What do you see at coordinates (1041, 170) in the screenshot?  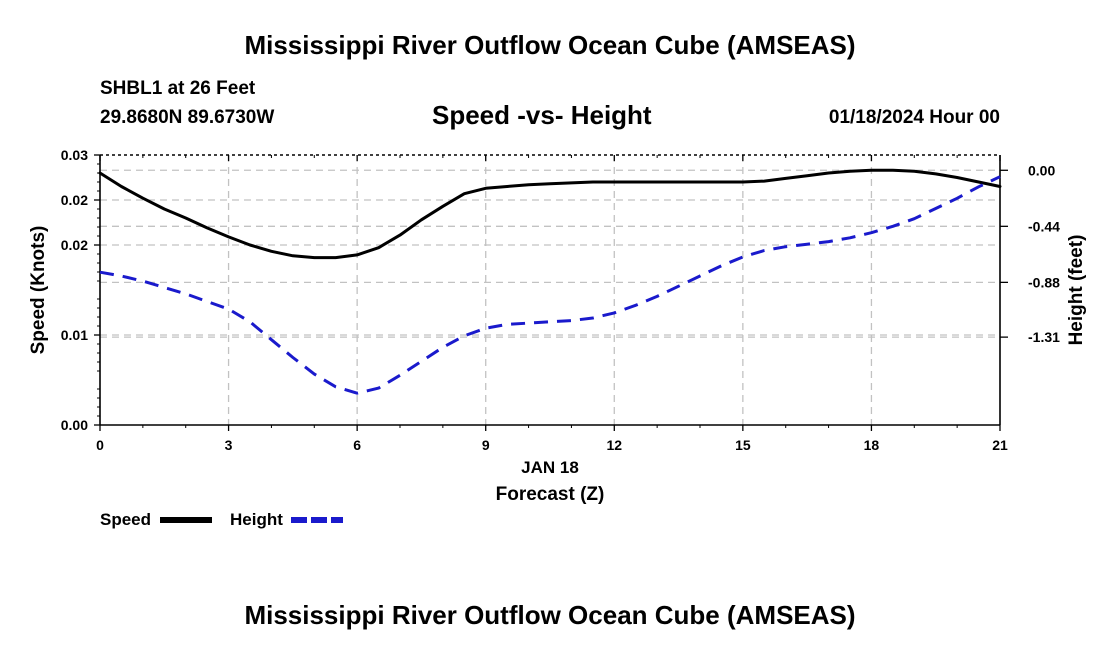 I see `y2-tick-label: 0.00` at bounding box center [1041, 170].